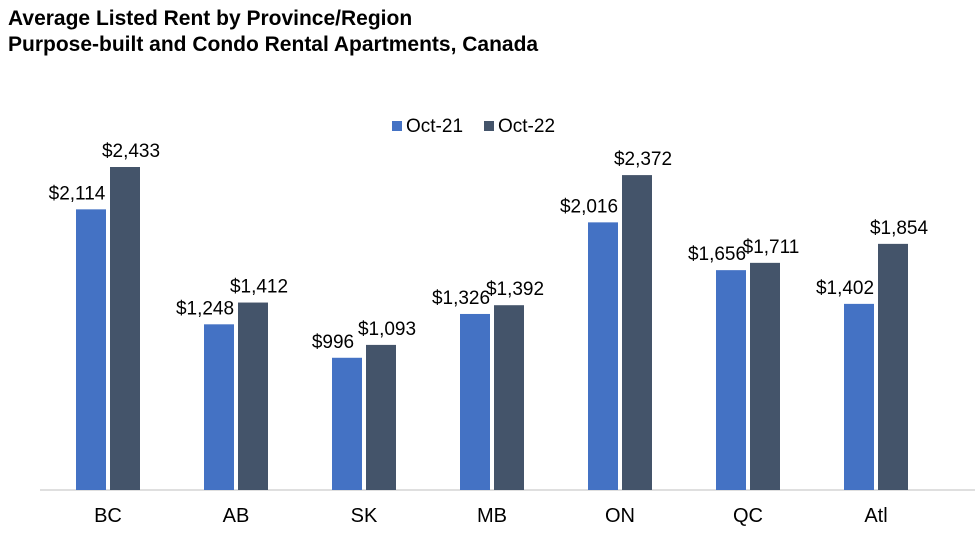 This screenshot has height=546, width=980. What do you see at coordinates (461, 298) in the screenshot?
I see `data-label-oct-21-mb: $1,326` at bounding box center [461, 298].